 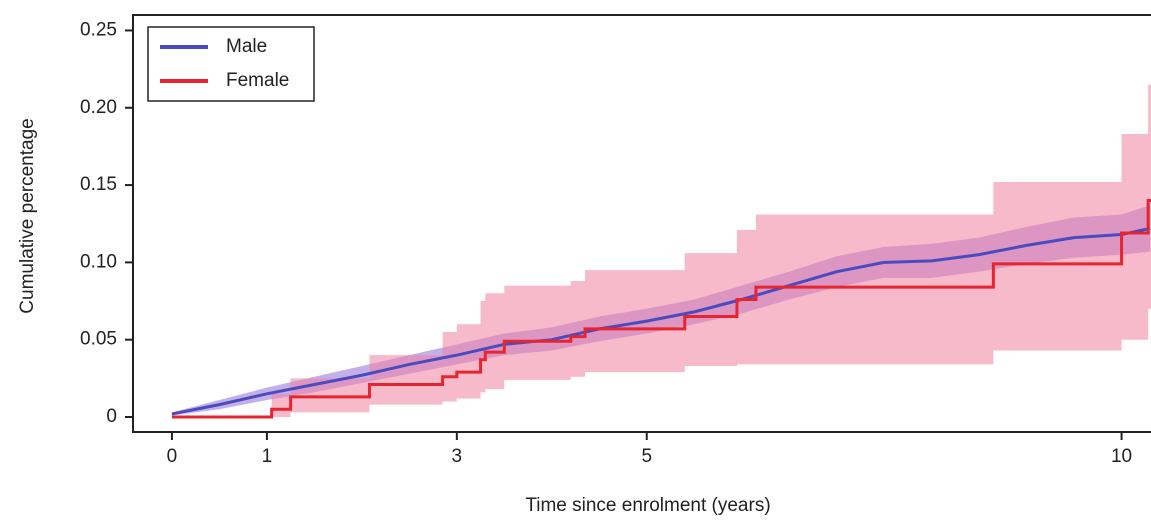 I want to click on y-tick-label: 0.20, so click(x=98, y=107).